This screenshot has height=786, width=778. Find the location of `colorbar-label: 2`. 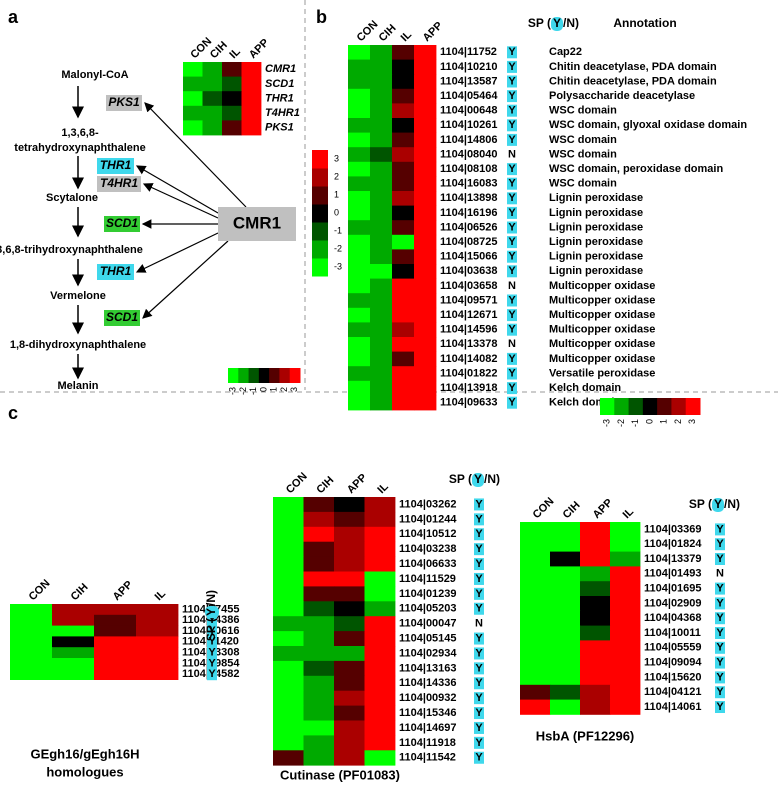

colorbar-label: 2 is located at coordinates (284, 389).